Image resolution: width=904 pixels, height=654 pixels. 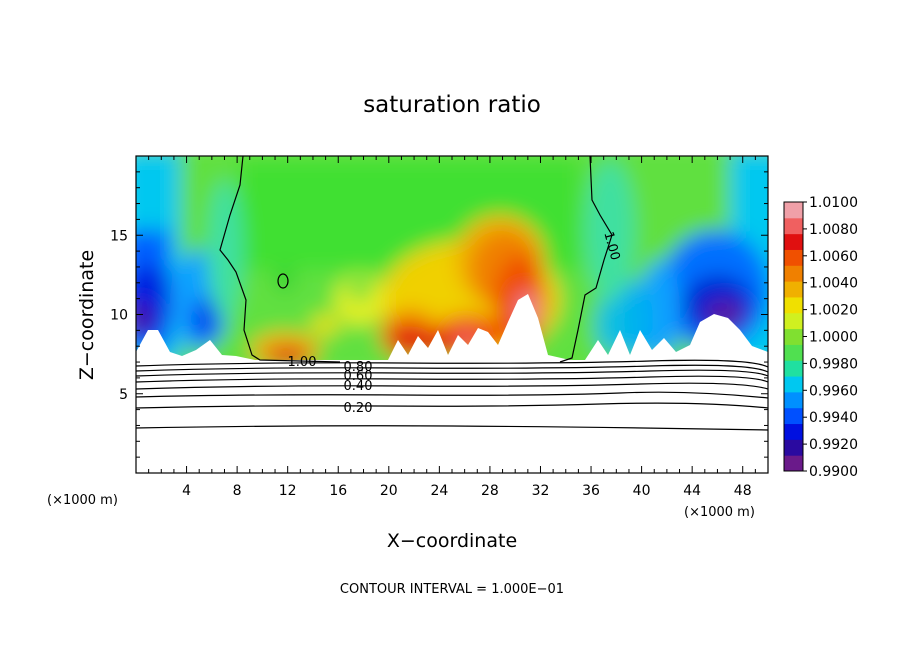 I want to click on colorbar-label: 1.0100, so click(x=833, y=203).